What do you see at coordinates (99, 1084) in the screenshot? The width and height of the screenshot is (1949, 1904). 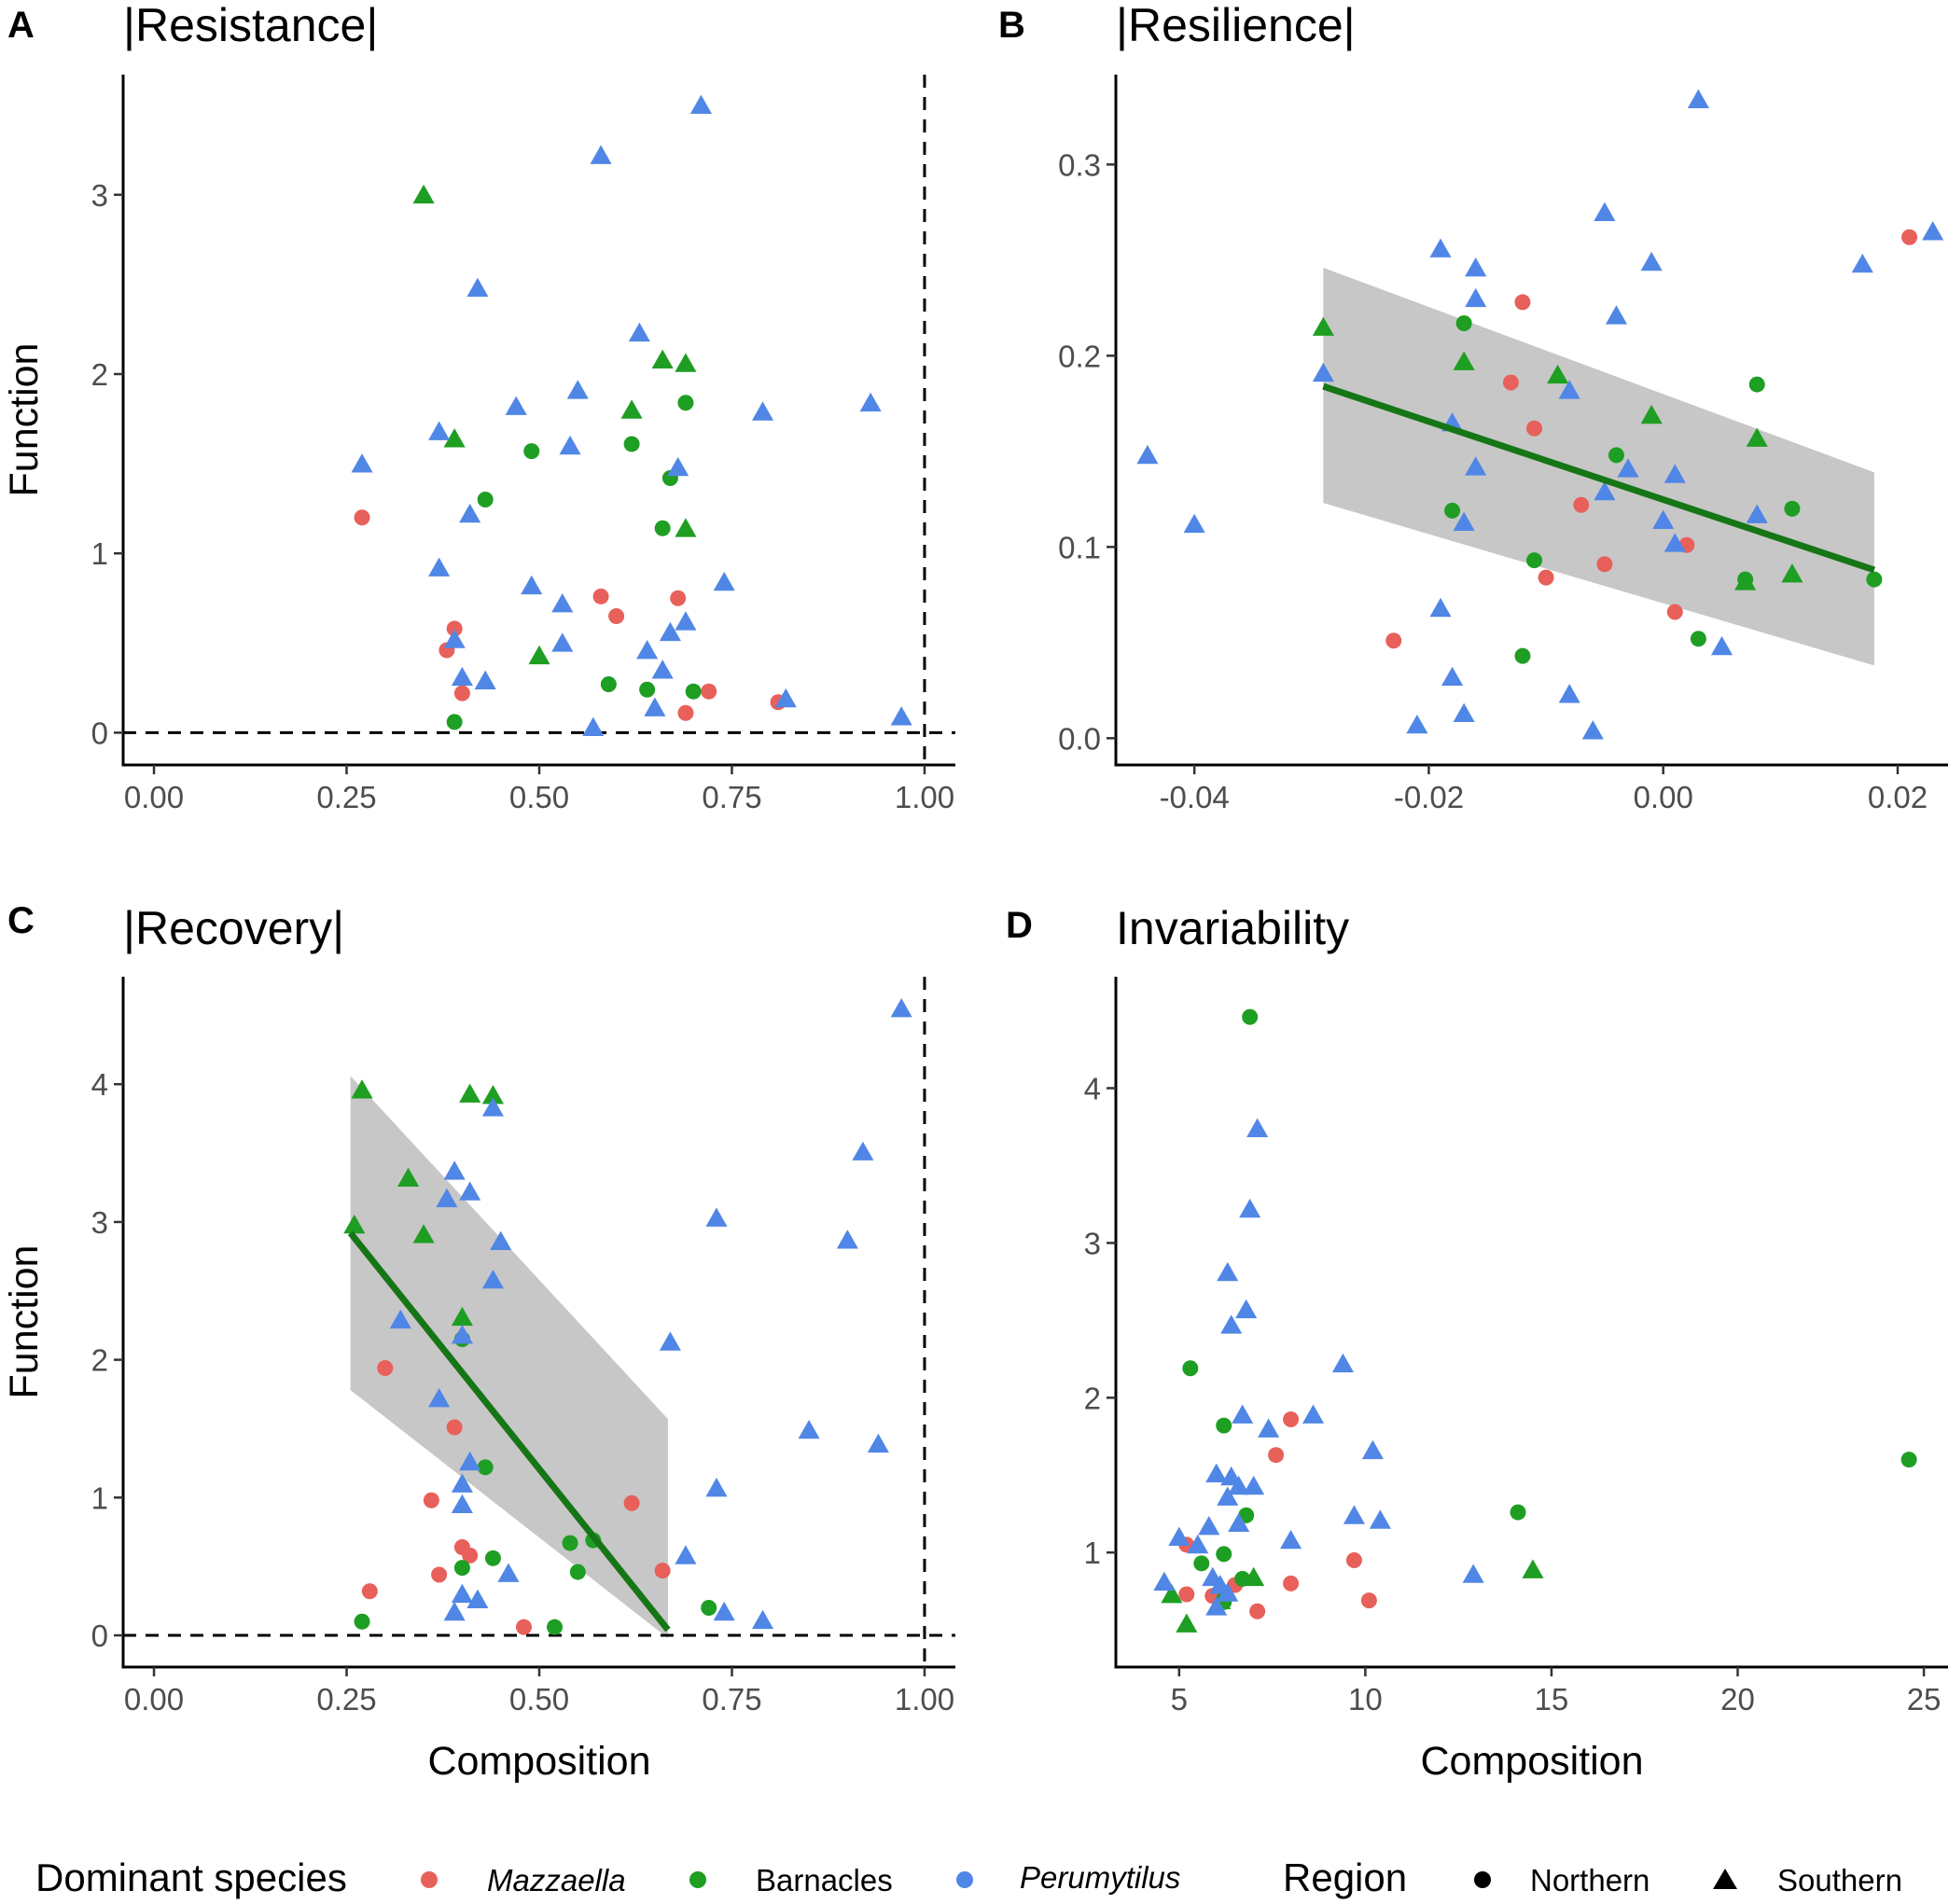 I see `y-tick-label: 4` at bounding box center [99, 1084].